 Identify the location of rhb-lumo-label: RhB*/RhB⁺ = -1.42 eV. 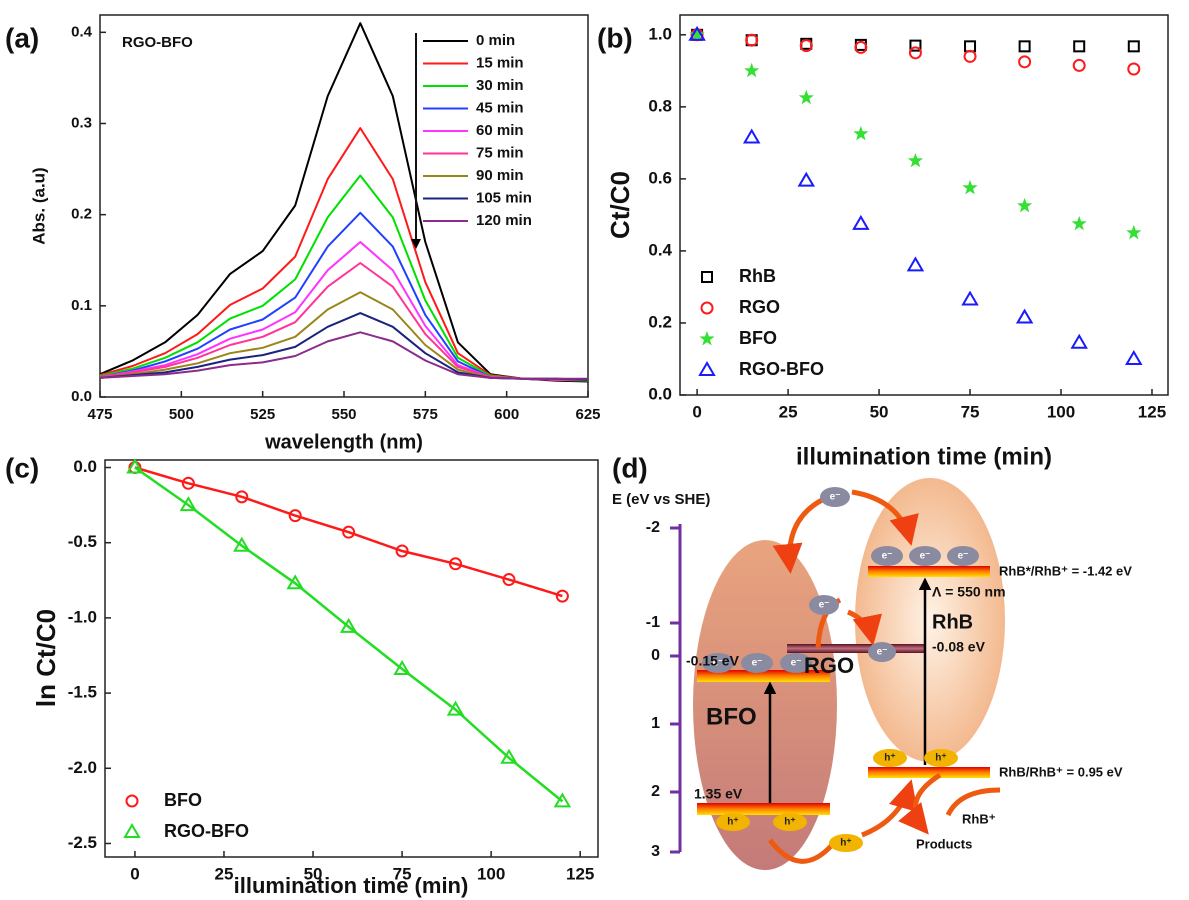
(1065, 570).